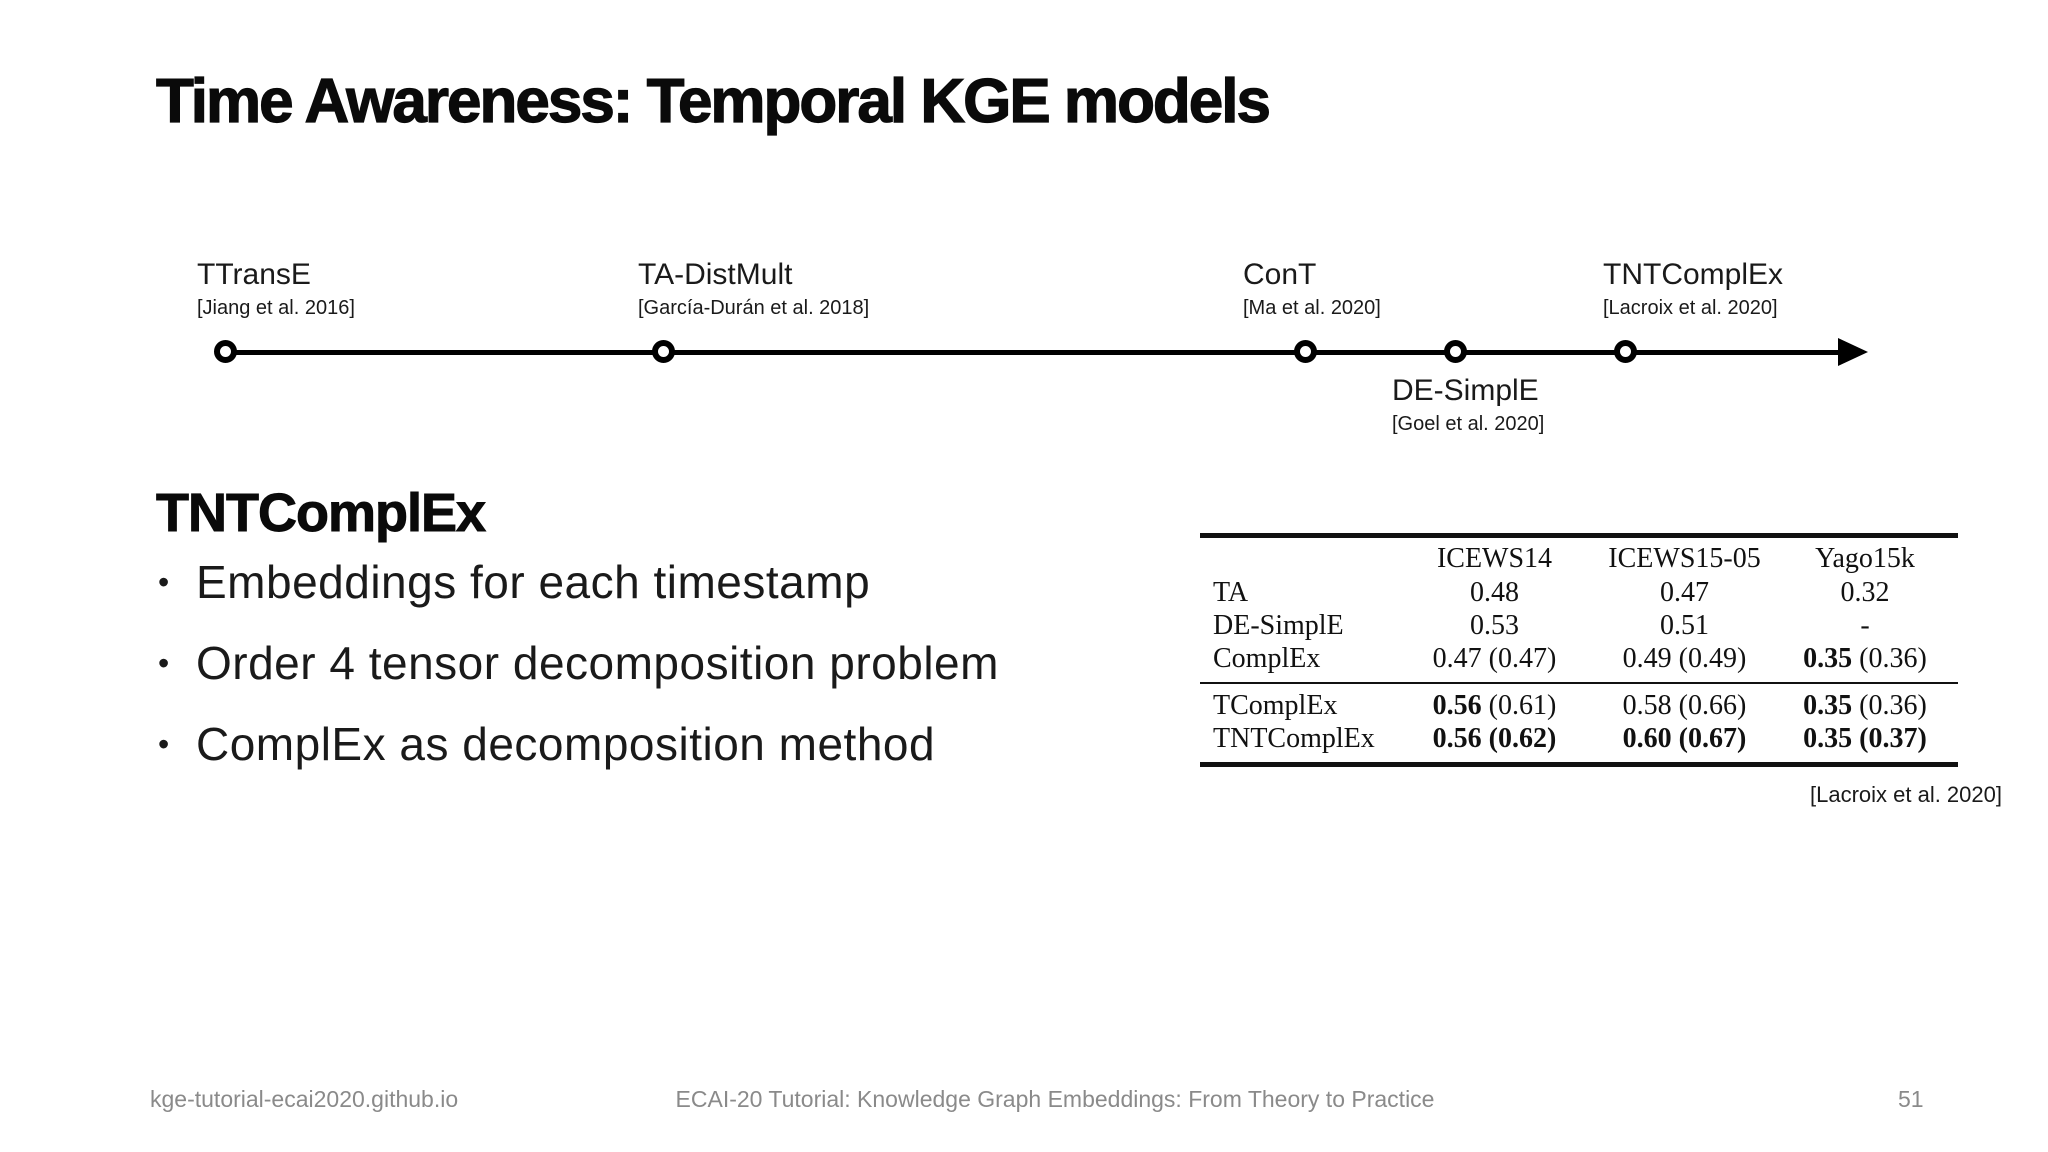  What do you see at coordinates (715, 274) in the screenshot?
I see `model-name: TA-DistMult` at bounding box center [715, 274].